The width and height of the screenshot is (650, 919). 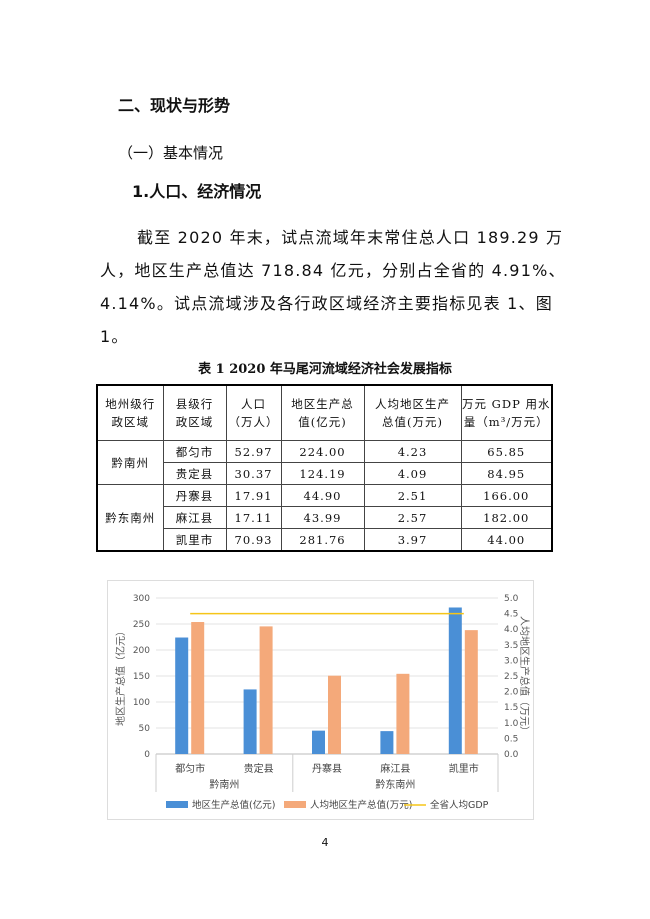 I want to click on y2-tick-label: 4.5, so click(x=511, y=615).